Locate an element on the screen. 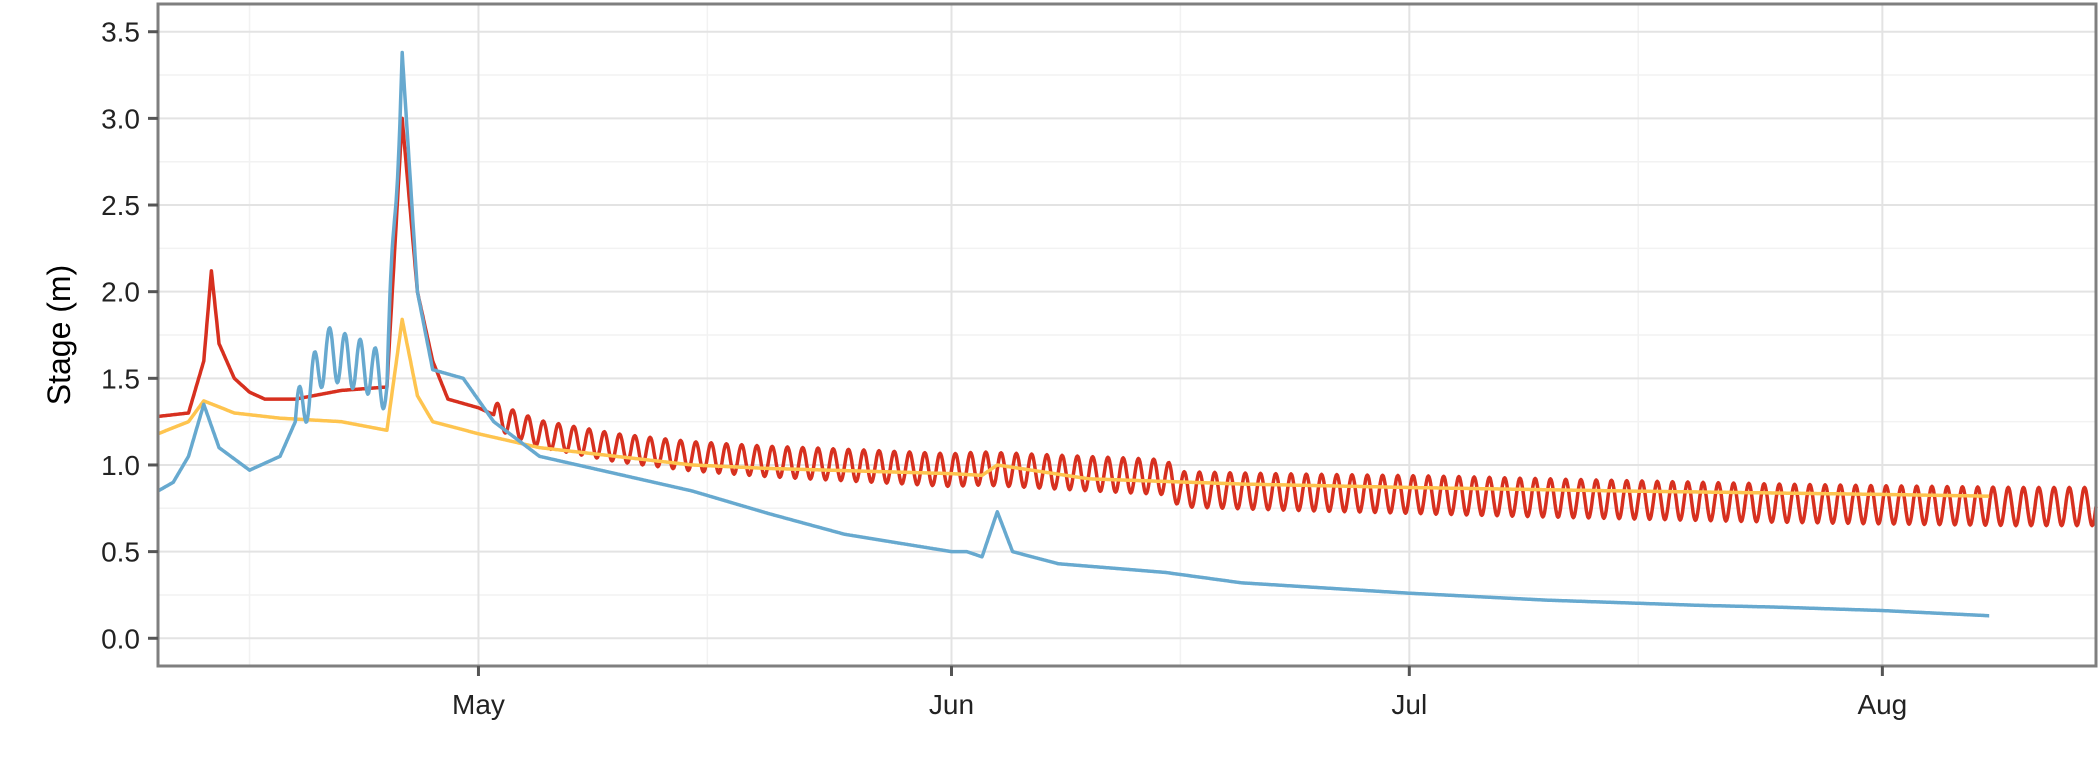 This screenshot has width=2098, height=778. y-tick-label: 2.0 is located at coordinates (120, 292).